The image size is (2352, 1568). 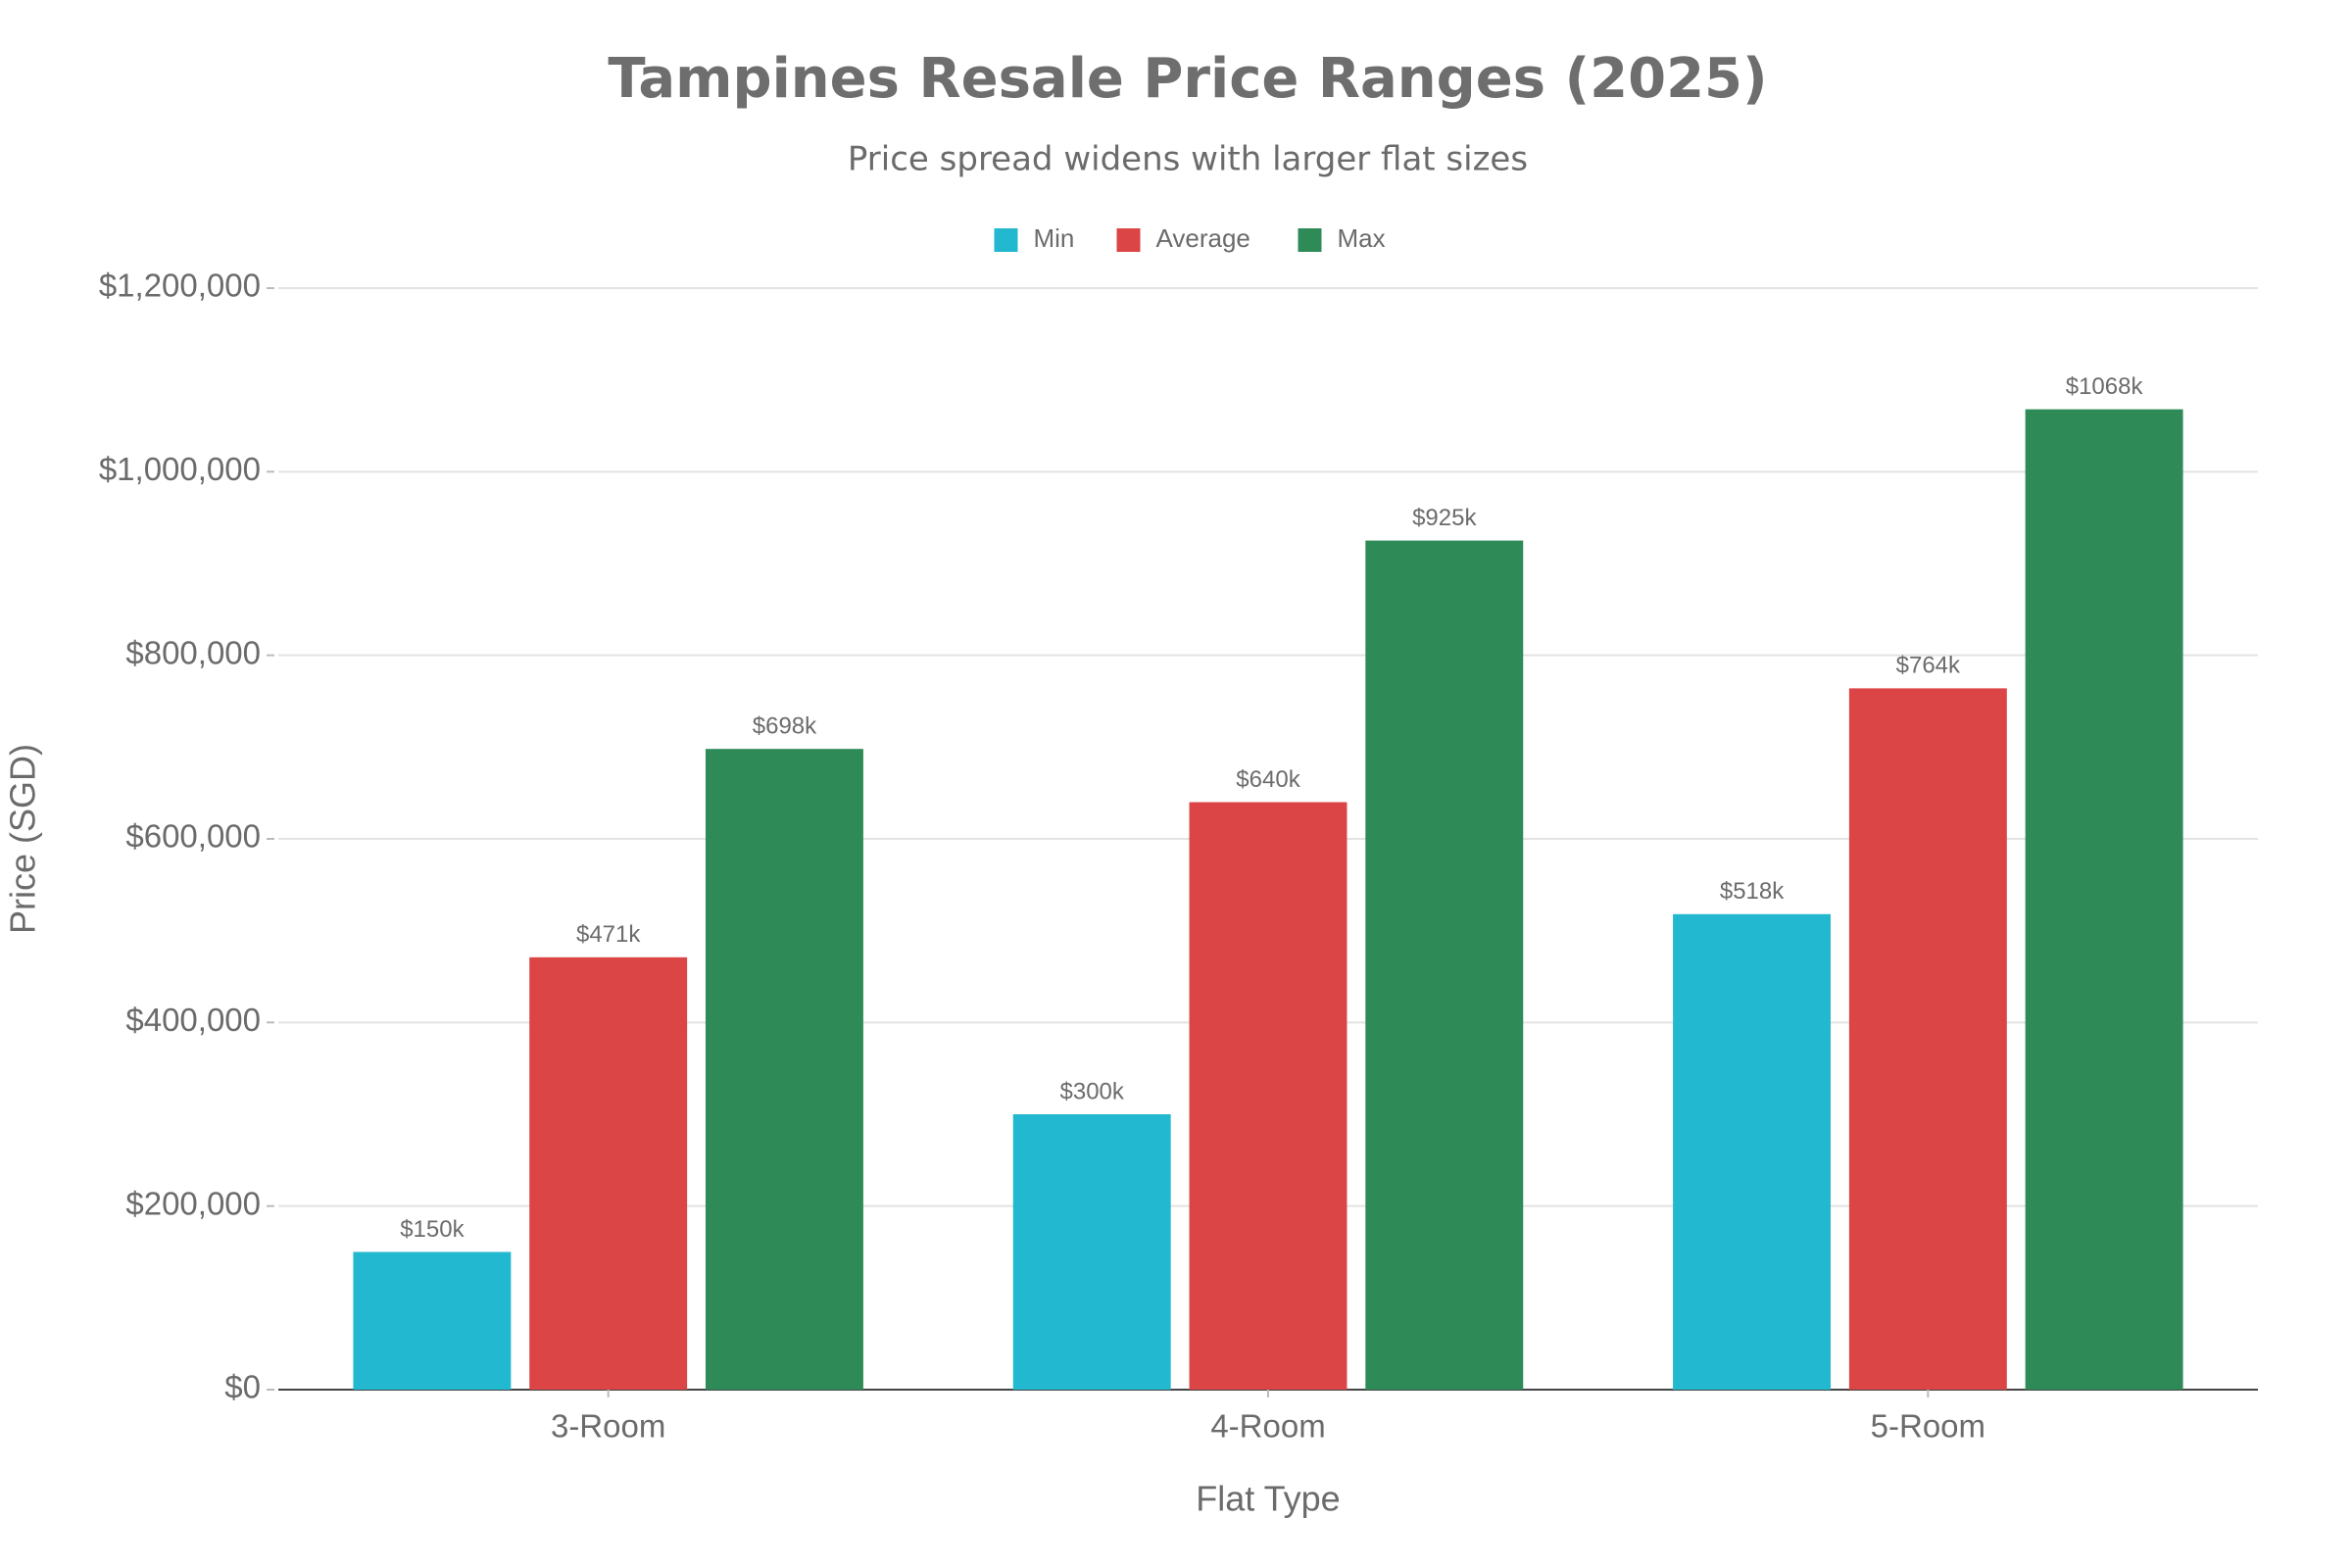 What do you see at coordinates (1268, 779) in the screenshot?
I see `value-label: $640k` at bounding box center [1268, 779].